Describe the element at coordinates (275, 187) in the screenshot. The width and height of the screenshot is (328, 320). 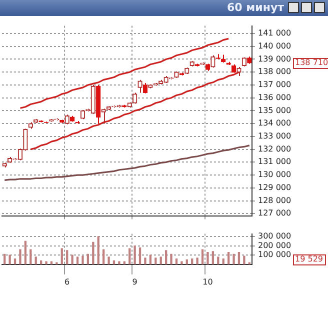
I see `y-tick-label: 129 000` at that location.